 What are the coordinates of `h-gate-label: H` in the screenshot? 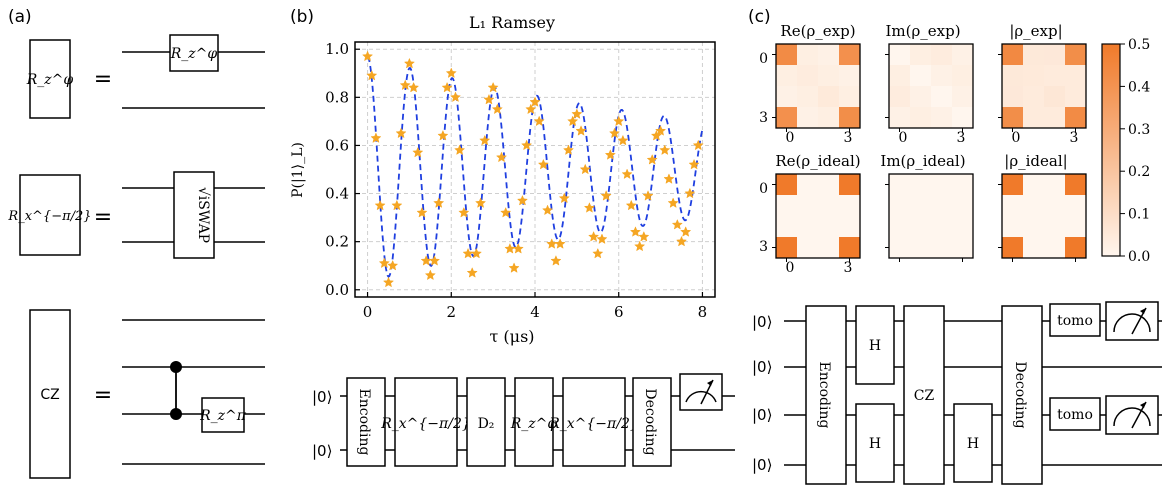 It's located at (973, 444).